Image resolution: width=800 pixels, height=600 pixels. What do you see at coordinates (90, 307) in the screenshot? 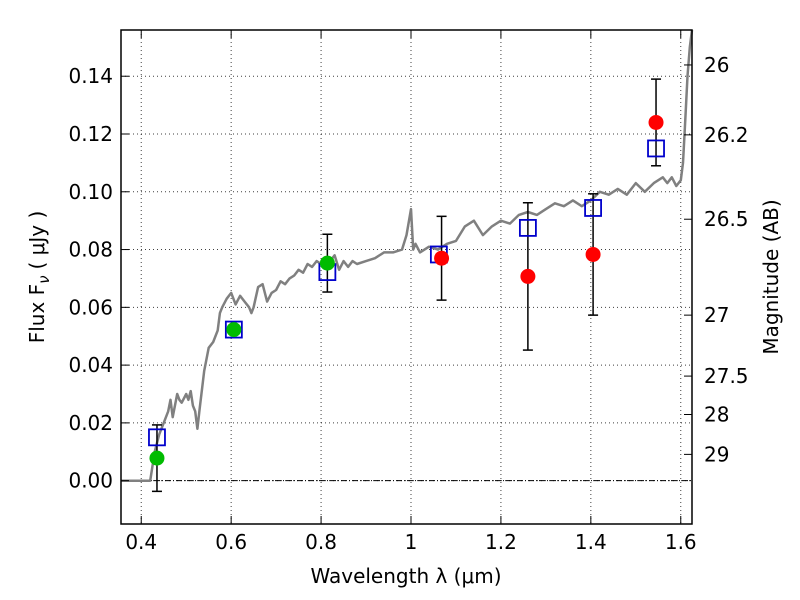
I see `y-tick-label: 0.06` at bounding box center [90, 307].